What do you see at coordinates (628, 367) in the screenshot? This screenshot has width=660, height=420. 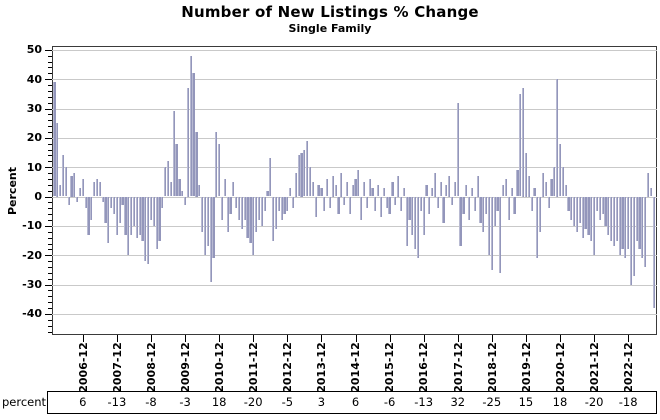 I see `x-axis-tick-label: 2022-12` at bounding box center [628, 367].